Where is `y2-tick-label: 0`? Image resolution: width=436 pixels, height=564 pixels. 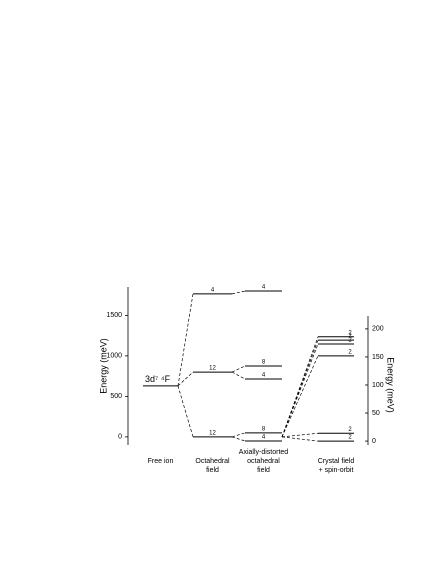
y2-tick-label: 0 is located at coordinates (374, 441).